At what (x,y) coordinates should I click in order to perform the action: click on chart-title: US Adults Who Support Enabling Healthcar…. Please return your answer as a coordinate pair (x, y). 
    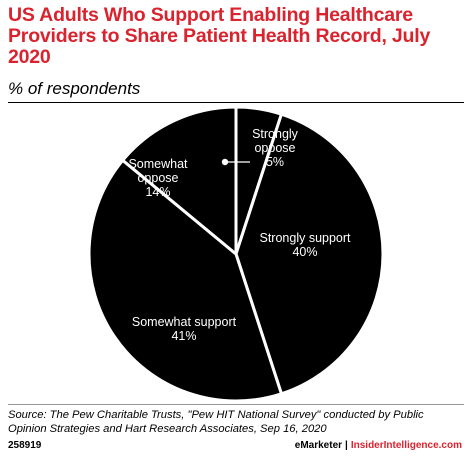
    Looking at the image, I should click on (219, 36).